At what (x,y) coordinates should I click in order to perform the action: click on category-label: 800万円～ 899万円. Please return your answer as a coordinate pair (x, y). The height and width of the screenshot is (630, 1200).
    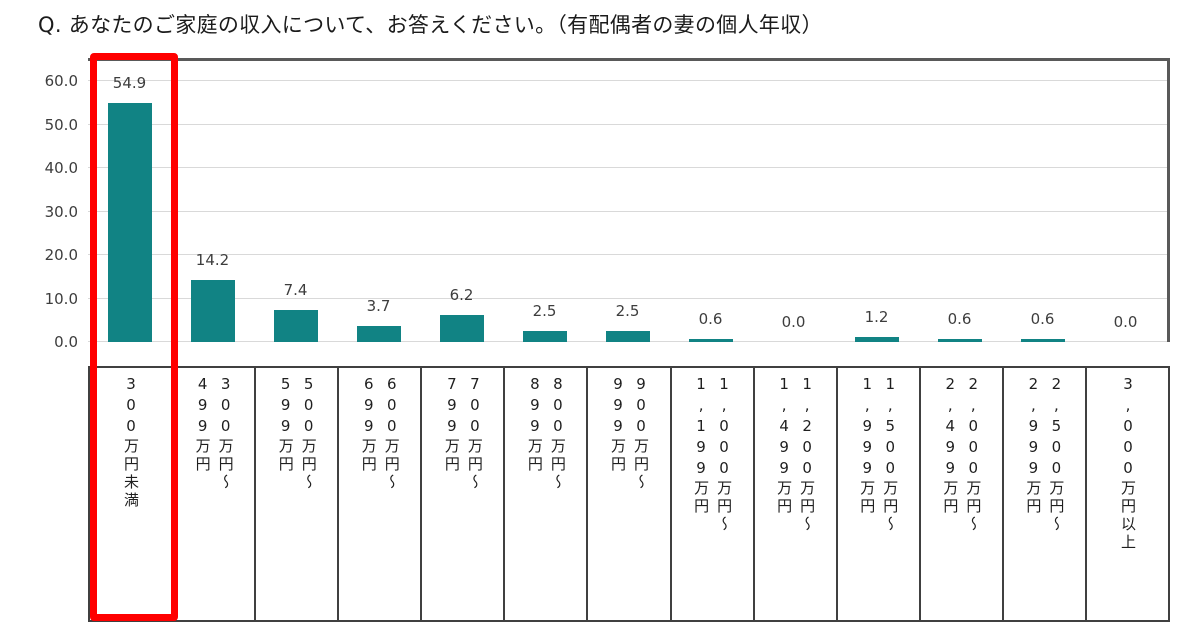
    Looking at the image, I should click on (546, 433).